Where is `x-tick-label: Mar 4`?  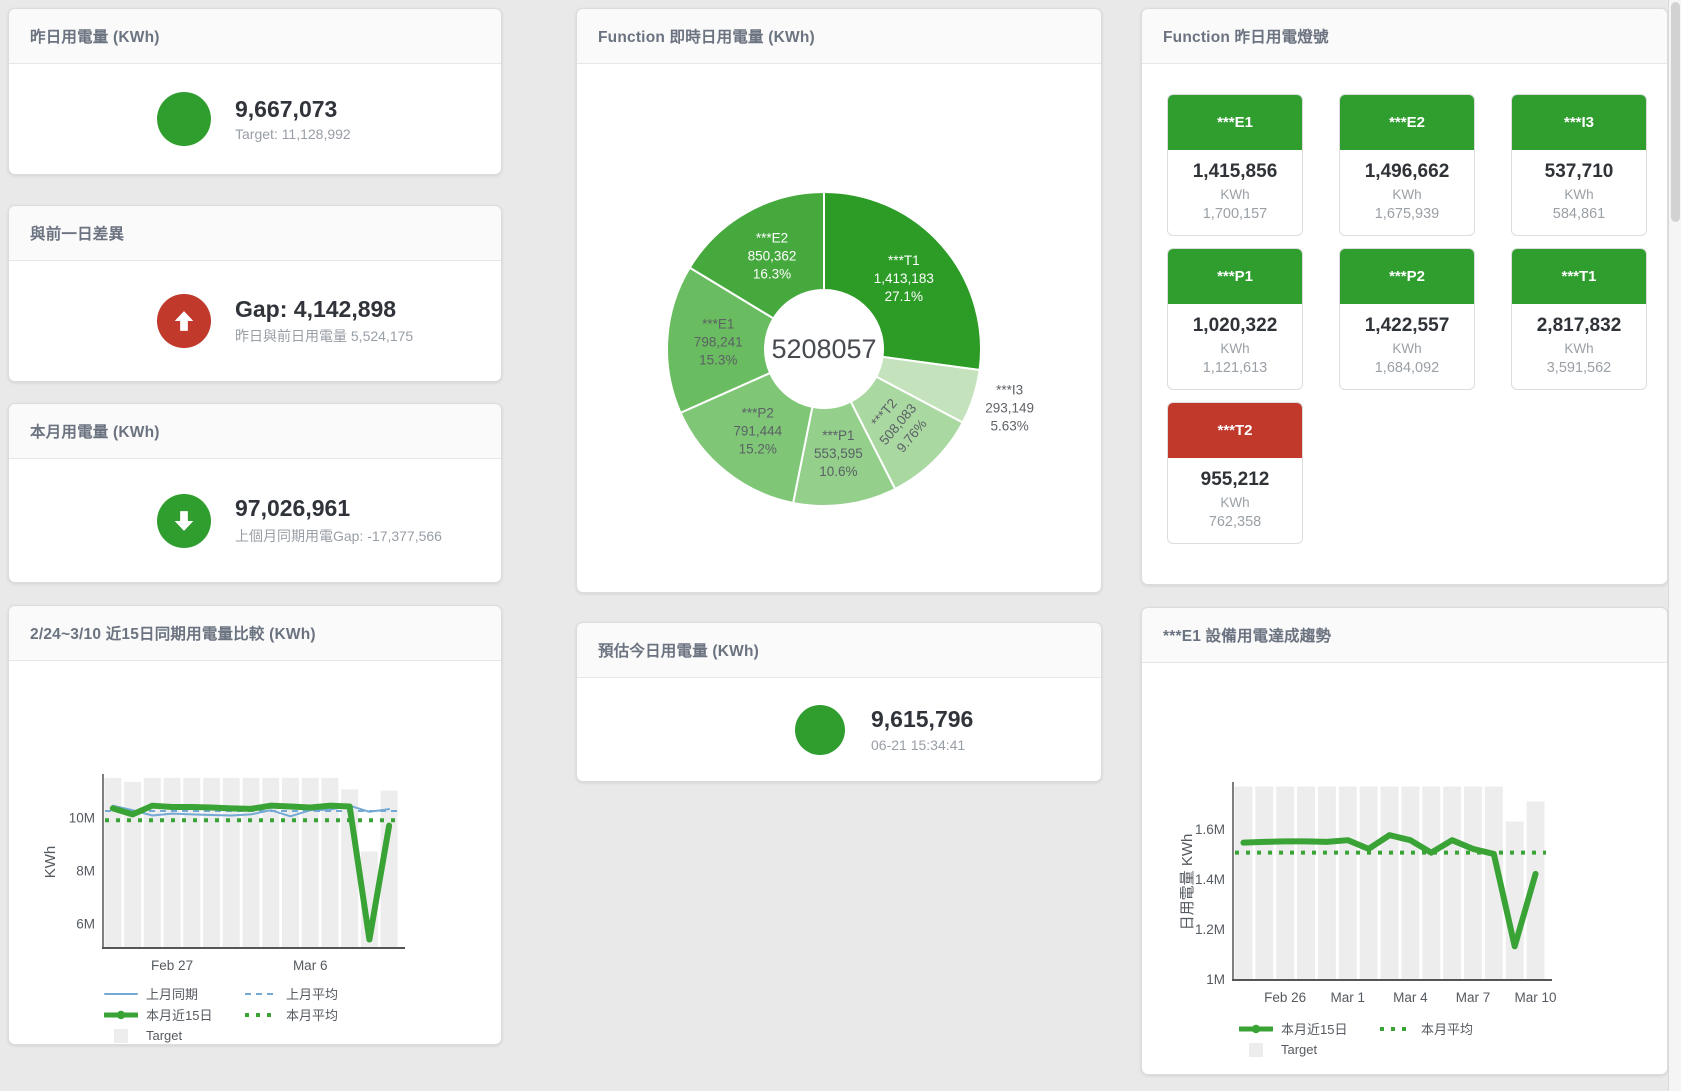
x-tick-label: Mar 4 is located at coordinates (1410, 997).